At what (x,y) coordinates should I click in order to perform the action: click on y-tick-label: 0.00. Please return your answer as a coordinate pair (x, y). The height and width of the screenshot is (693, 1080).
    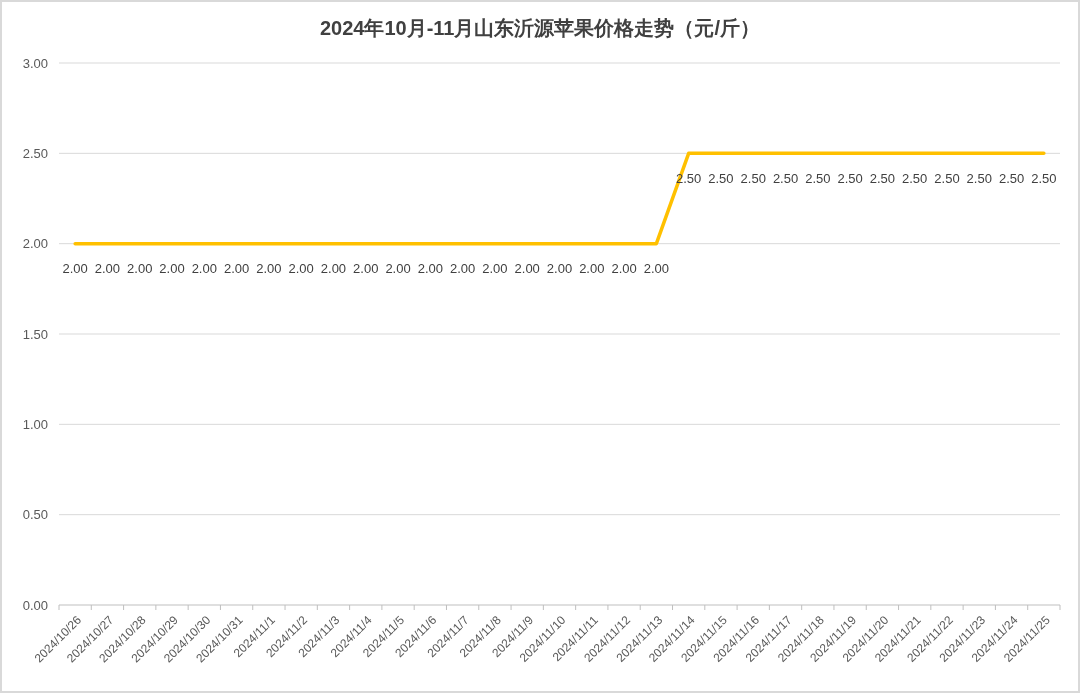
    Looking at the image, I should click on (35, 605).